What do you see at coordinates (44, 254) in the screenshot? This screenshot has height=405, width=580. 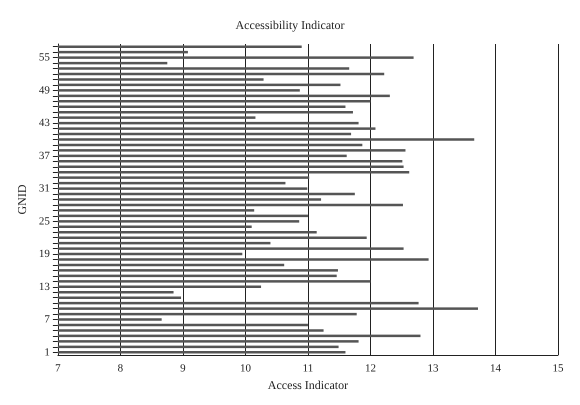 I see `y-tick-label: 19` at bounding box center [44, 254].